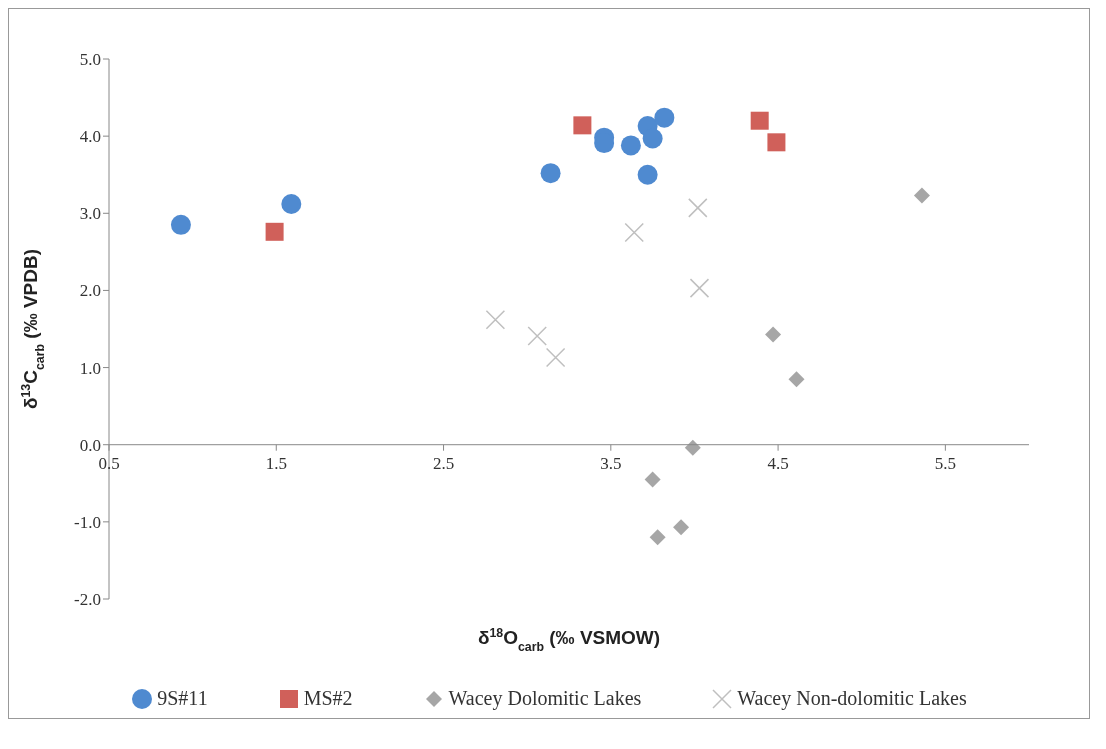  Describe the element at coordinates (90, 445) in the screenshot. I see `y-tick-label: 0.0` at that location.